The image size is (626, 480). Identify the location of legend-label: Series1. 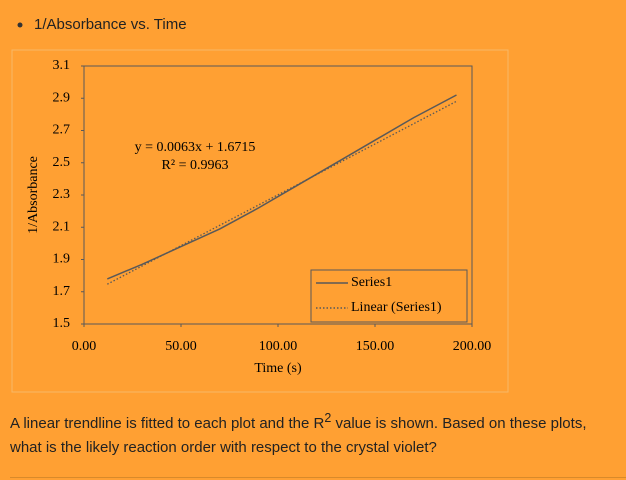
(371, 282).